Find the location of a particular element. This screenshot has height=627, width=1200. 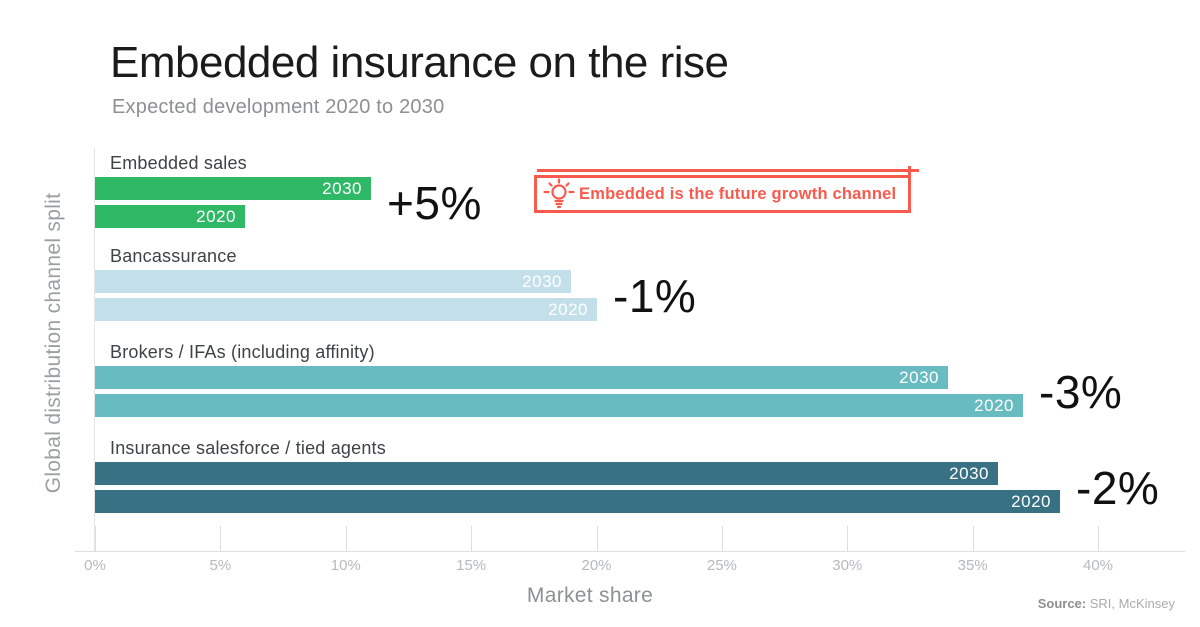

x-axis-tick-label: 0% is located at coordinates (95, 565).